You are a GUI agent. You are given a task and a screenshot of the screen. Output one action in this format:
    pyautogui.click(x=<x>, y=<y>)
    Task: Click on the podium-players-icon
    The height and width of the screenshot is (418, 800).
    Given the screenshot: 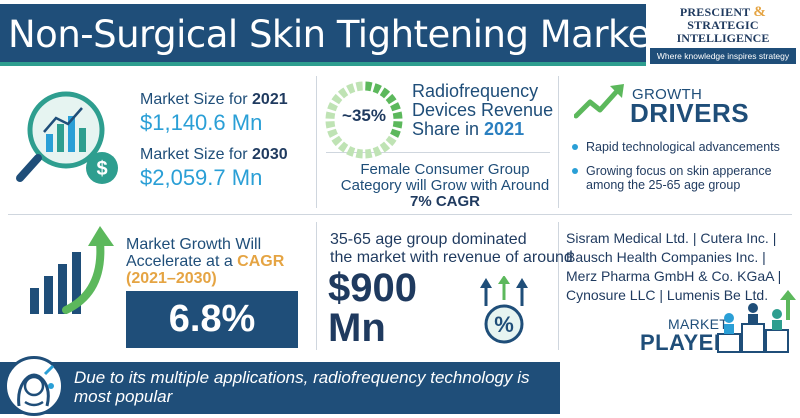 What is the action you would take?
    pyautogui.click(x=756, y=321)
    